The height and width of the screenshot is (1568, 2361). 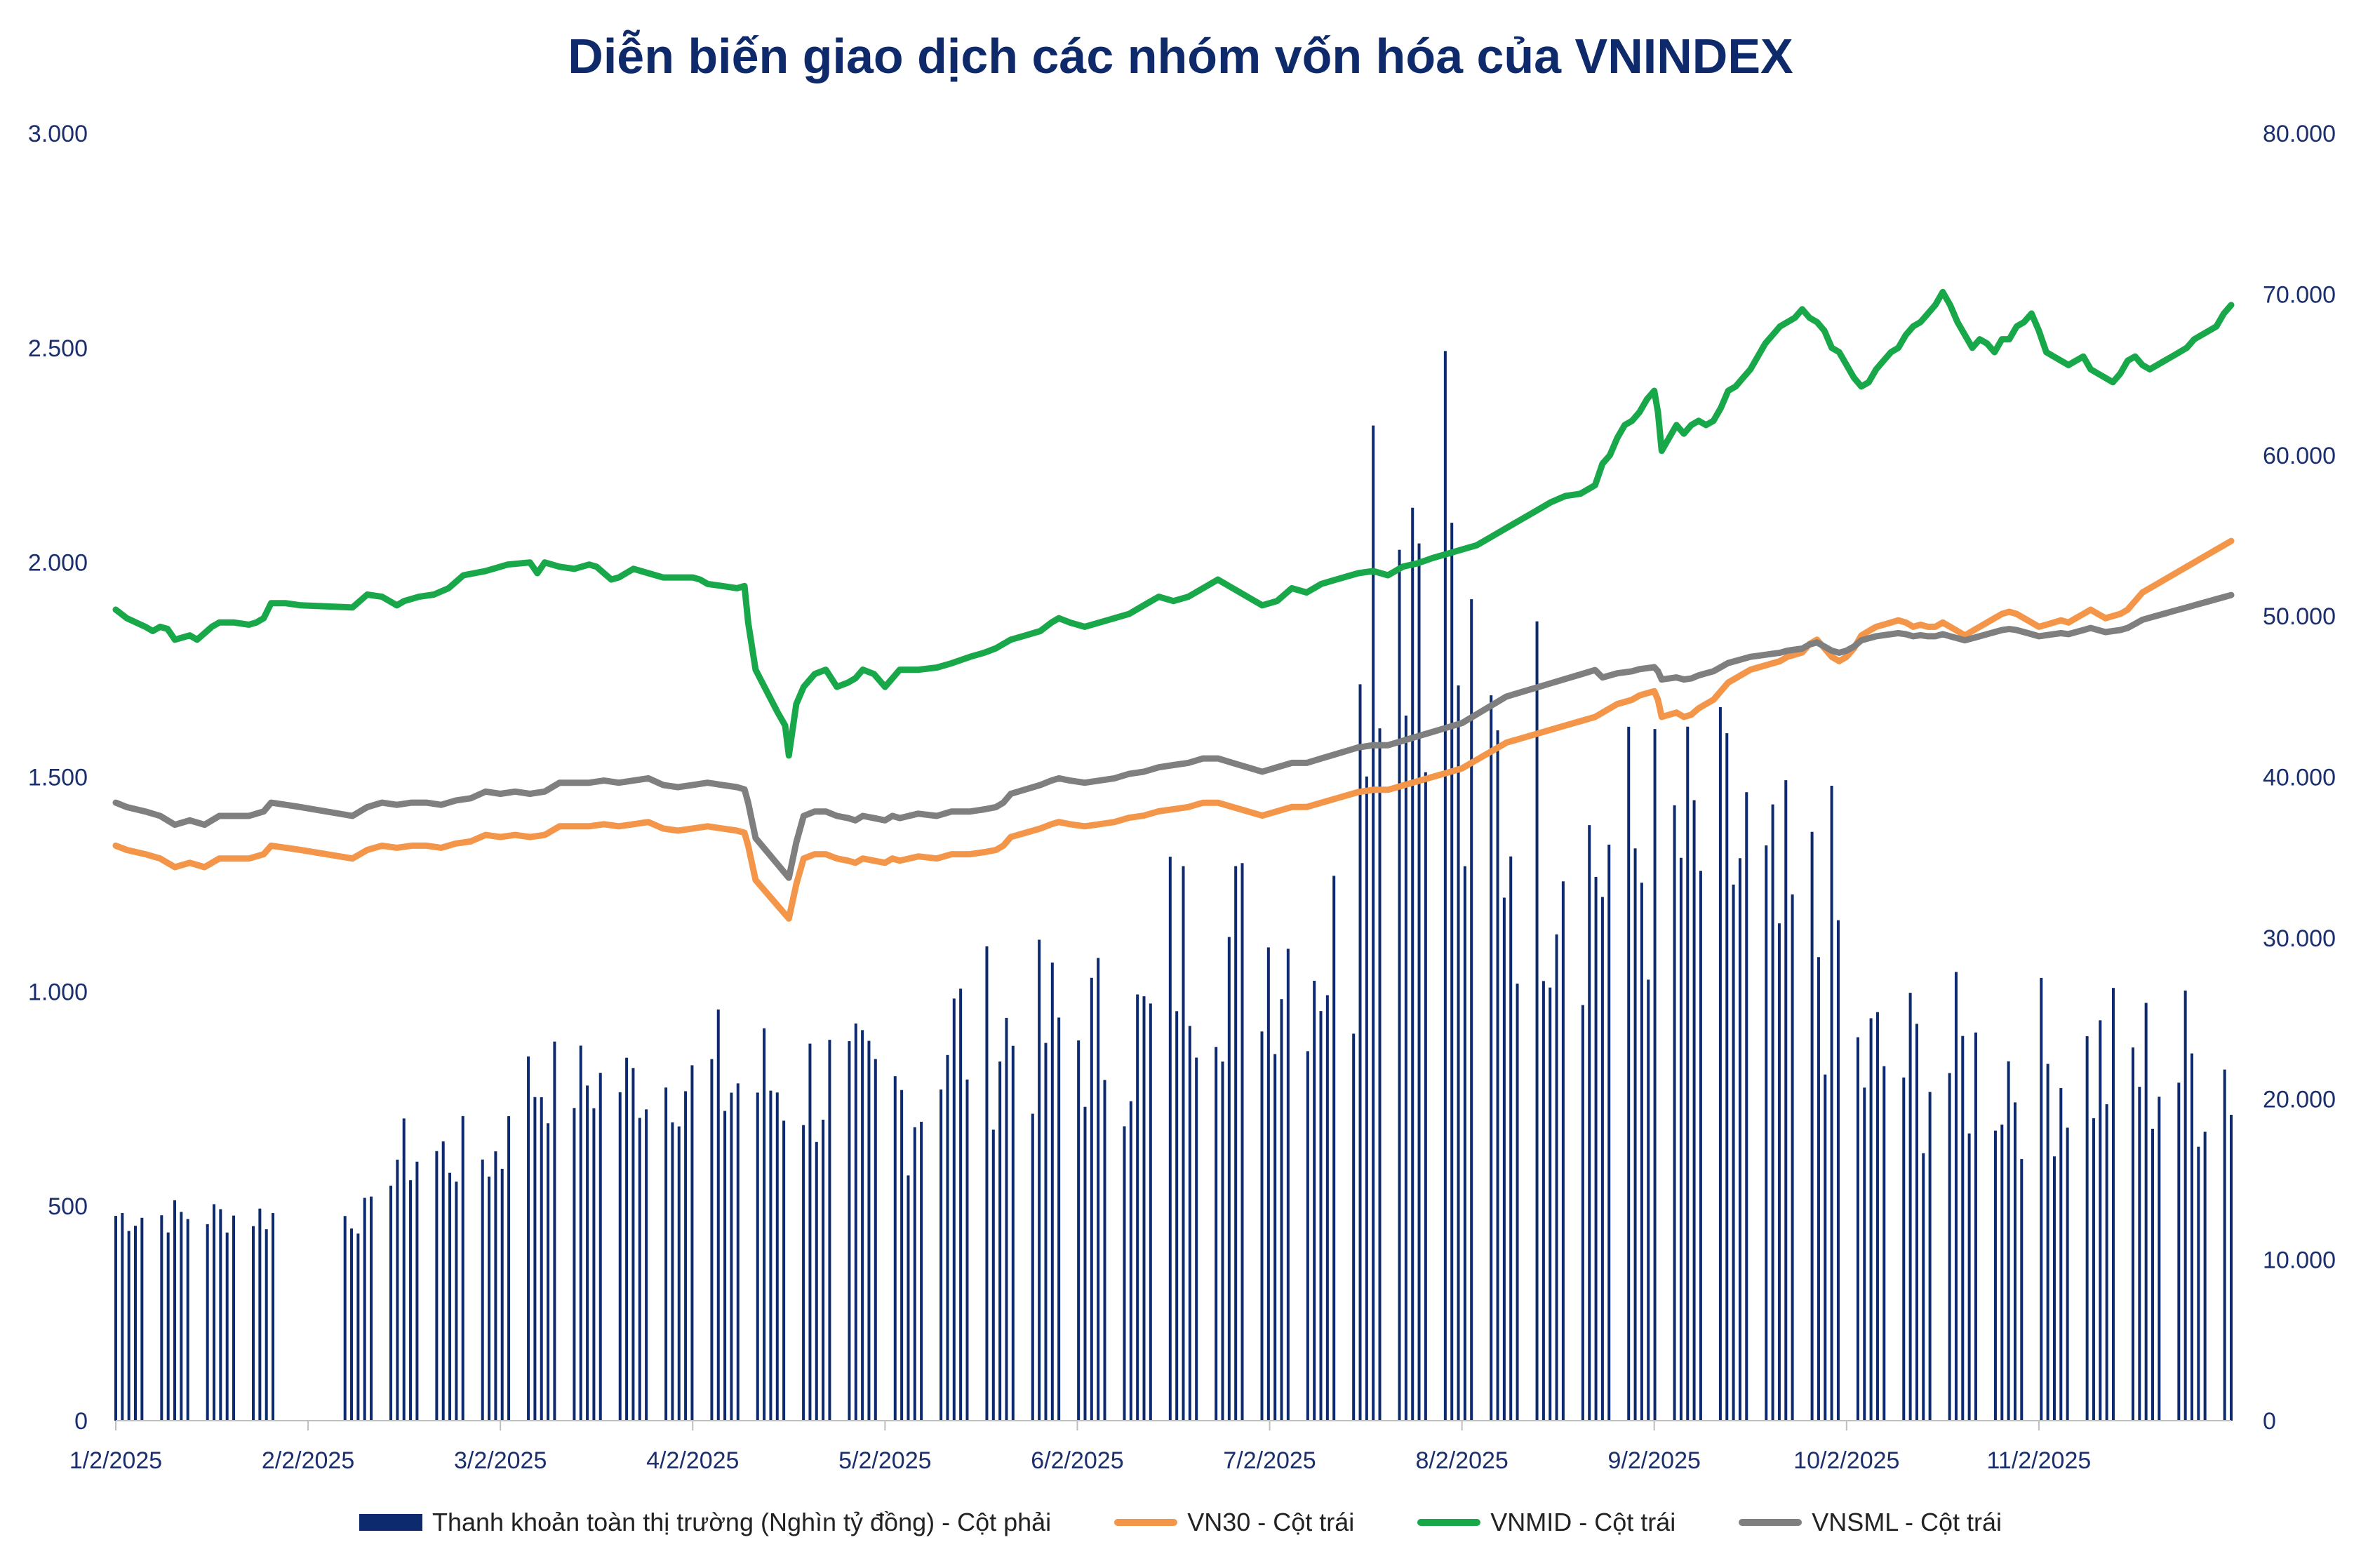 What do you see at coordinates (1546, 1522) in the screenshot?
I see `legend-item-vnmid: VNMID - Cột trái` at bounding box center [1546, 1522].